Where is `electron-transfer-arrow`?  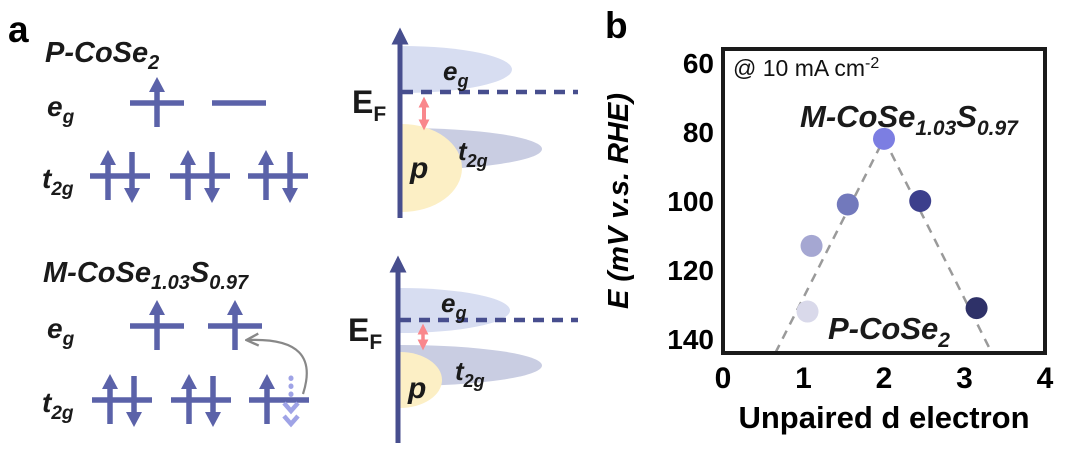
electron-transfer-arrow is located at coordinates (278, 367).